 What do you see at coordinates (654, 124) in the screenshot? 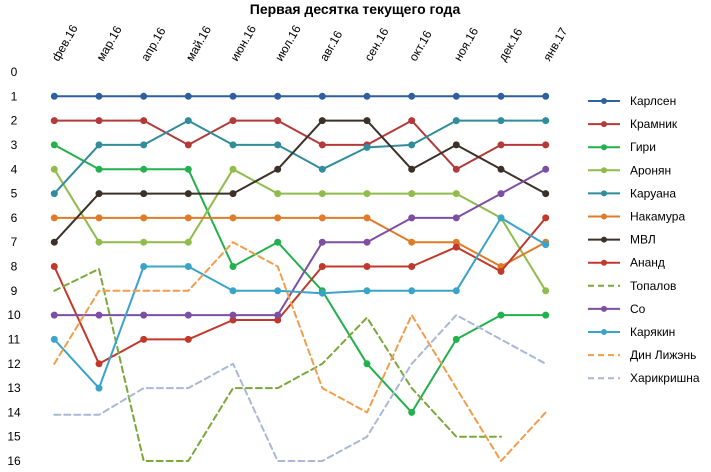
I see `legend-label: Крамник` at bounding box center [654, 124].